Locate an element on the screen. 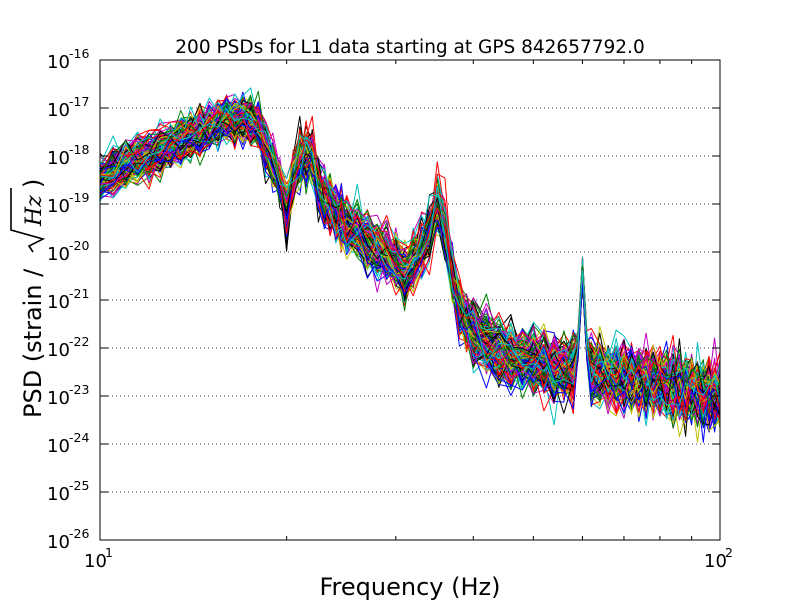  y-tick-exponent: -23 is located at coordinates (79, 389).